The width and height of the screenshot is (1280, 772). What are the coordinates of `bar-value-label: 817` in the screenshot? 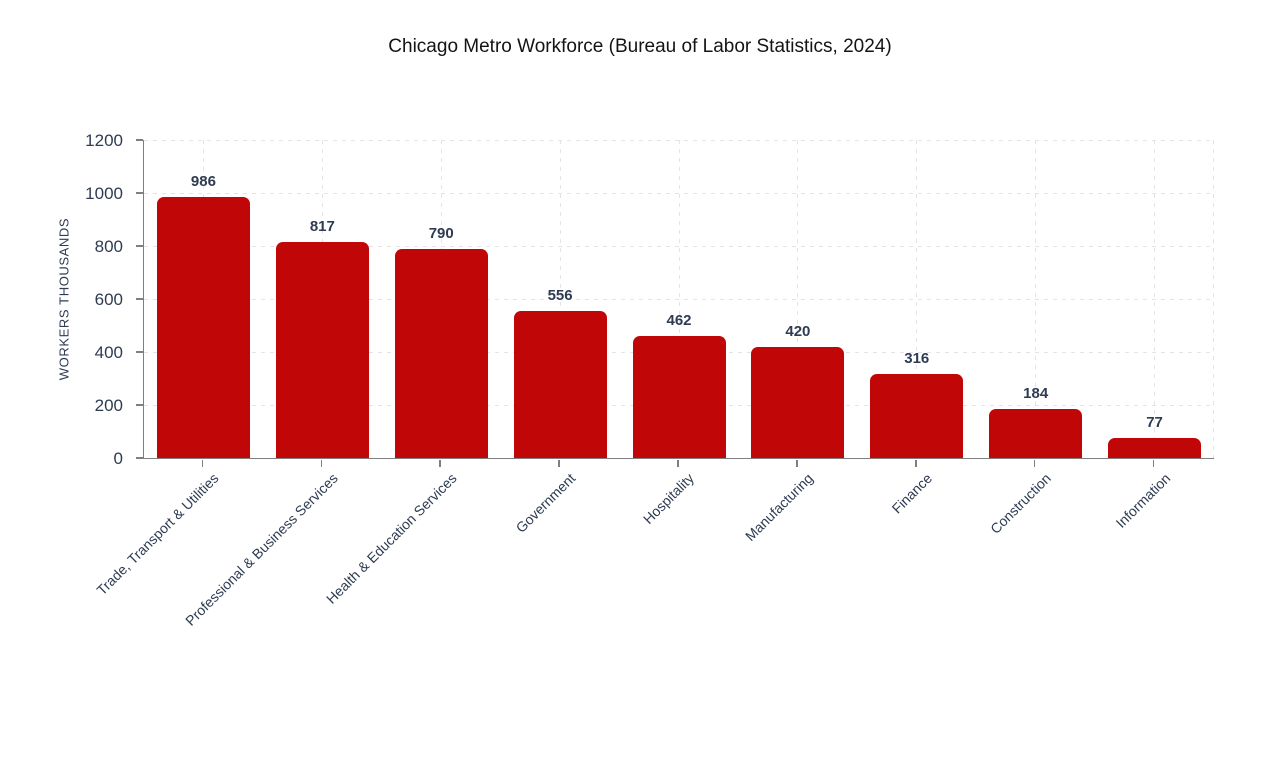 It's located at (322, 226).